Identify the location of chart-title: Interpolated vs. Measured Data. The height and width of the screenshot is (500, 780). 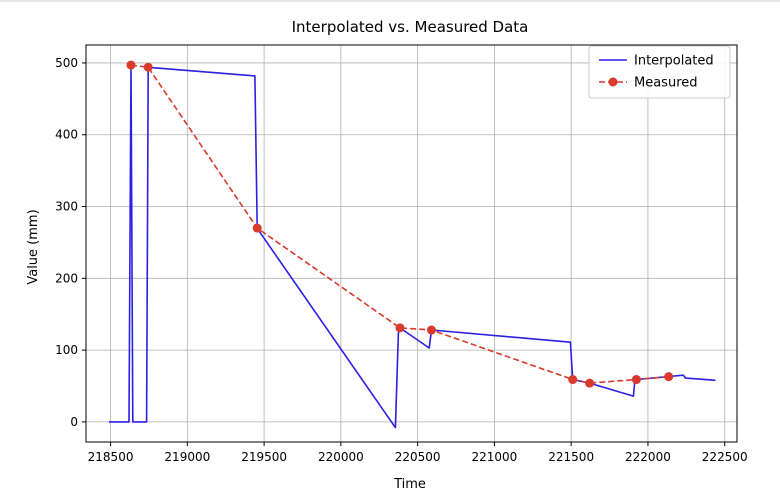
(410, 27).